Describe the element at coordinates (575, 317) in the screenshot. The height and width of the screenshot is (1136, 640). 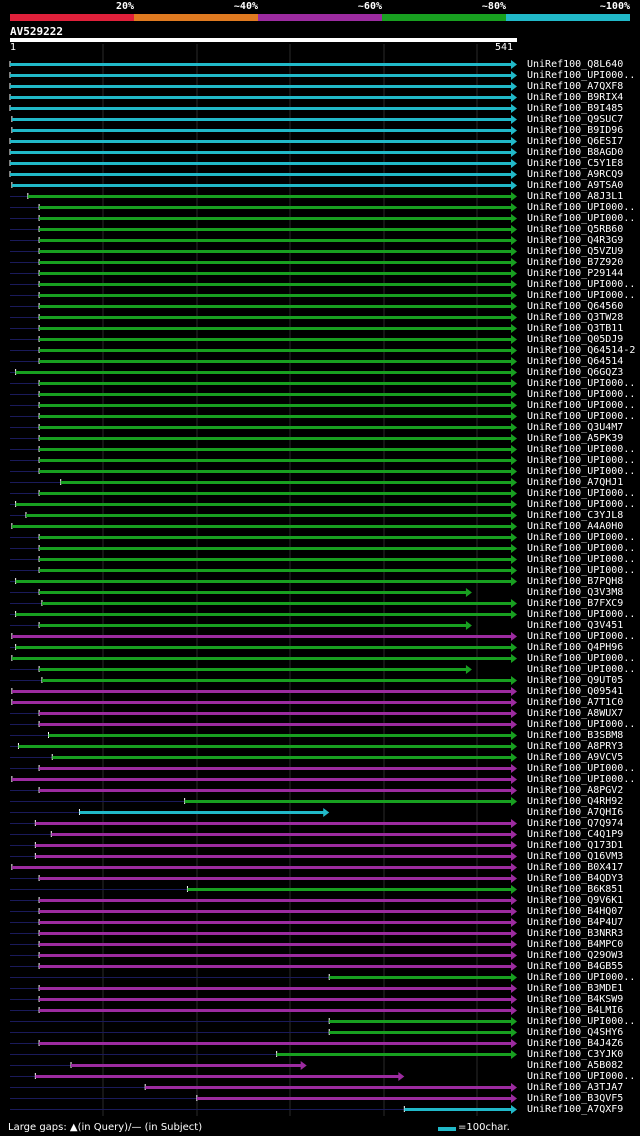
I see `hit-name: UniRef100_Q3TW28` at that location.